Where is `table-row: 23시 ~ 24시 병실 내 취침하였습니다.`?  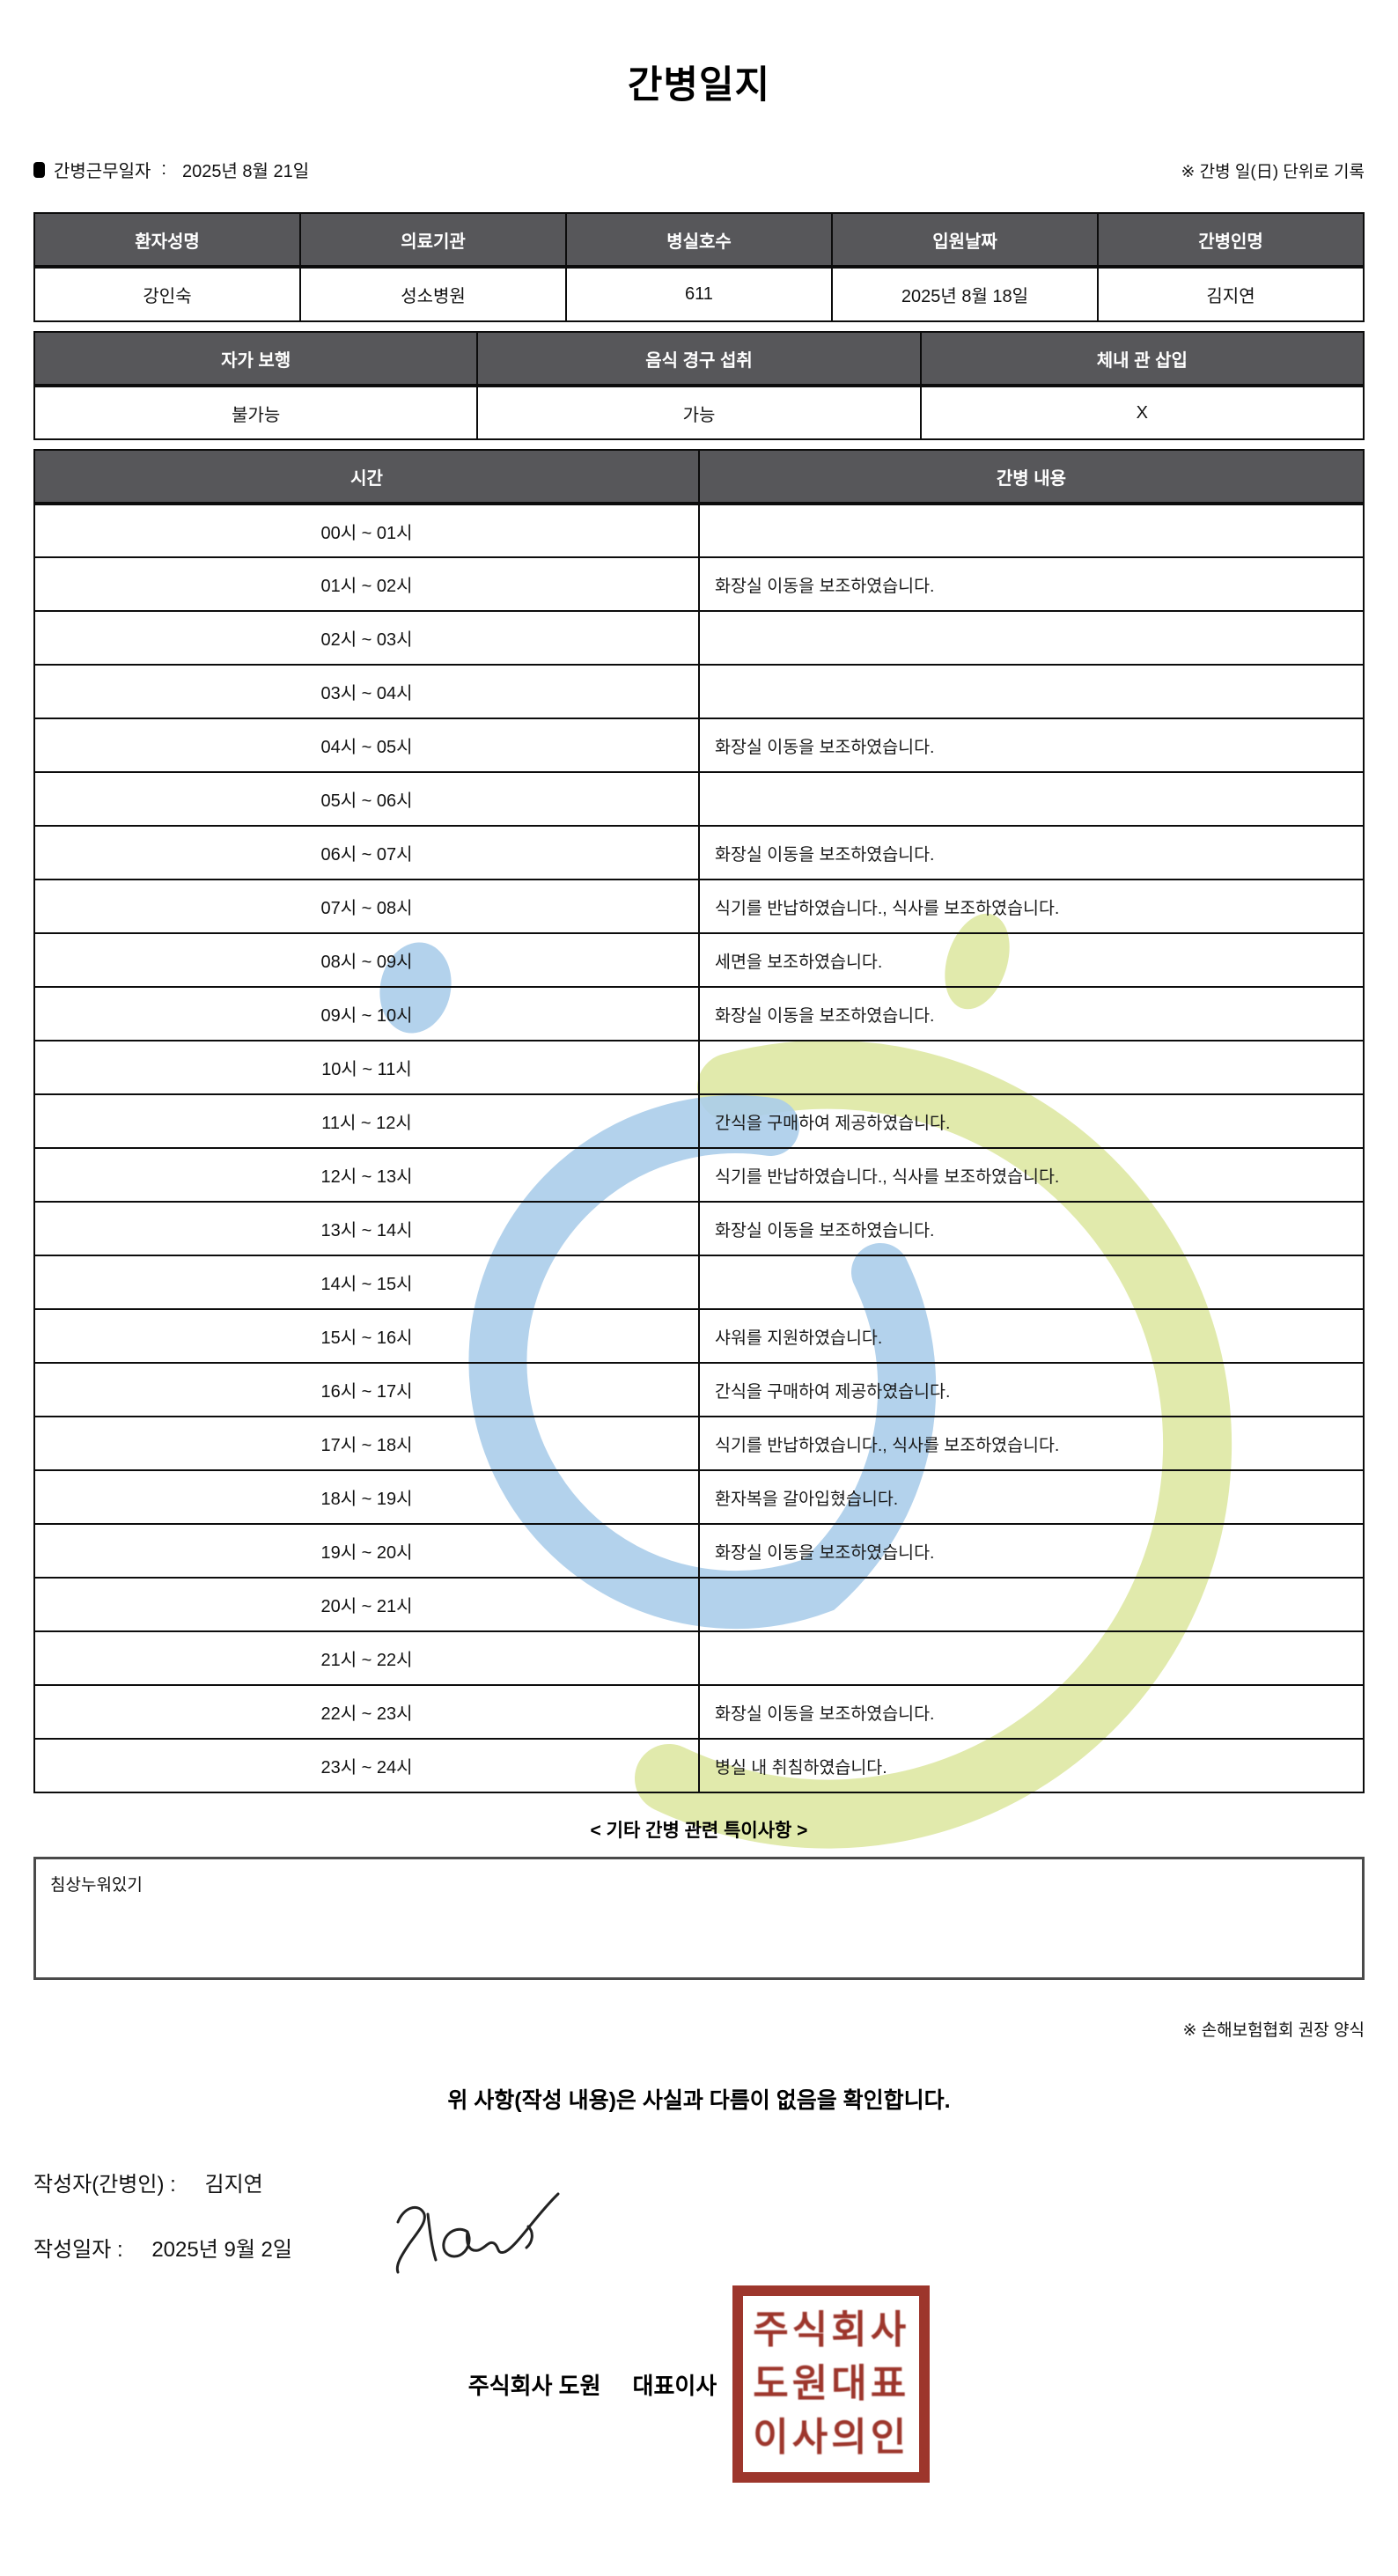
table-row: 23시 ~ 24시 병실 내 취침하였습니다. is located at coordinates (699, 1766).